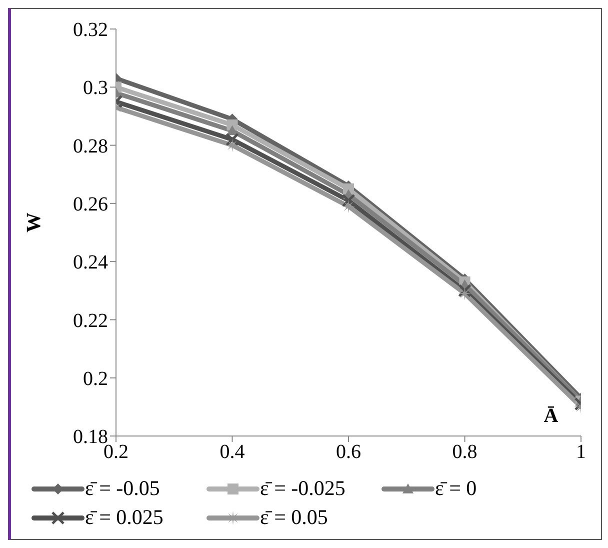 This screenshot has width=608, height=548. What do you see at coordinates (95, 379) in the screenshot?
I see `y-tick-label: 0.2` at bounding box center [95, 379].